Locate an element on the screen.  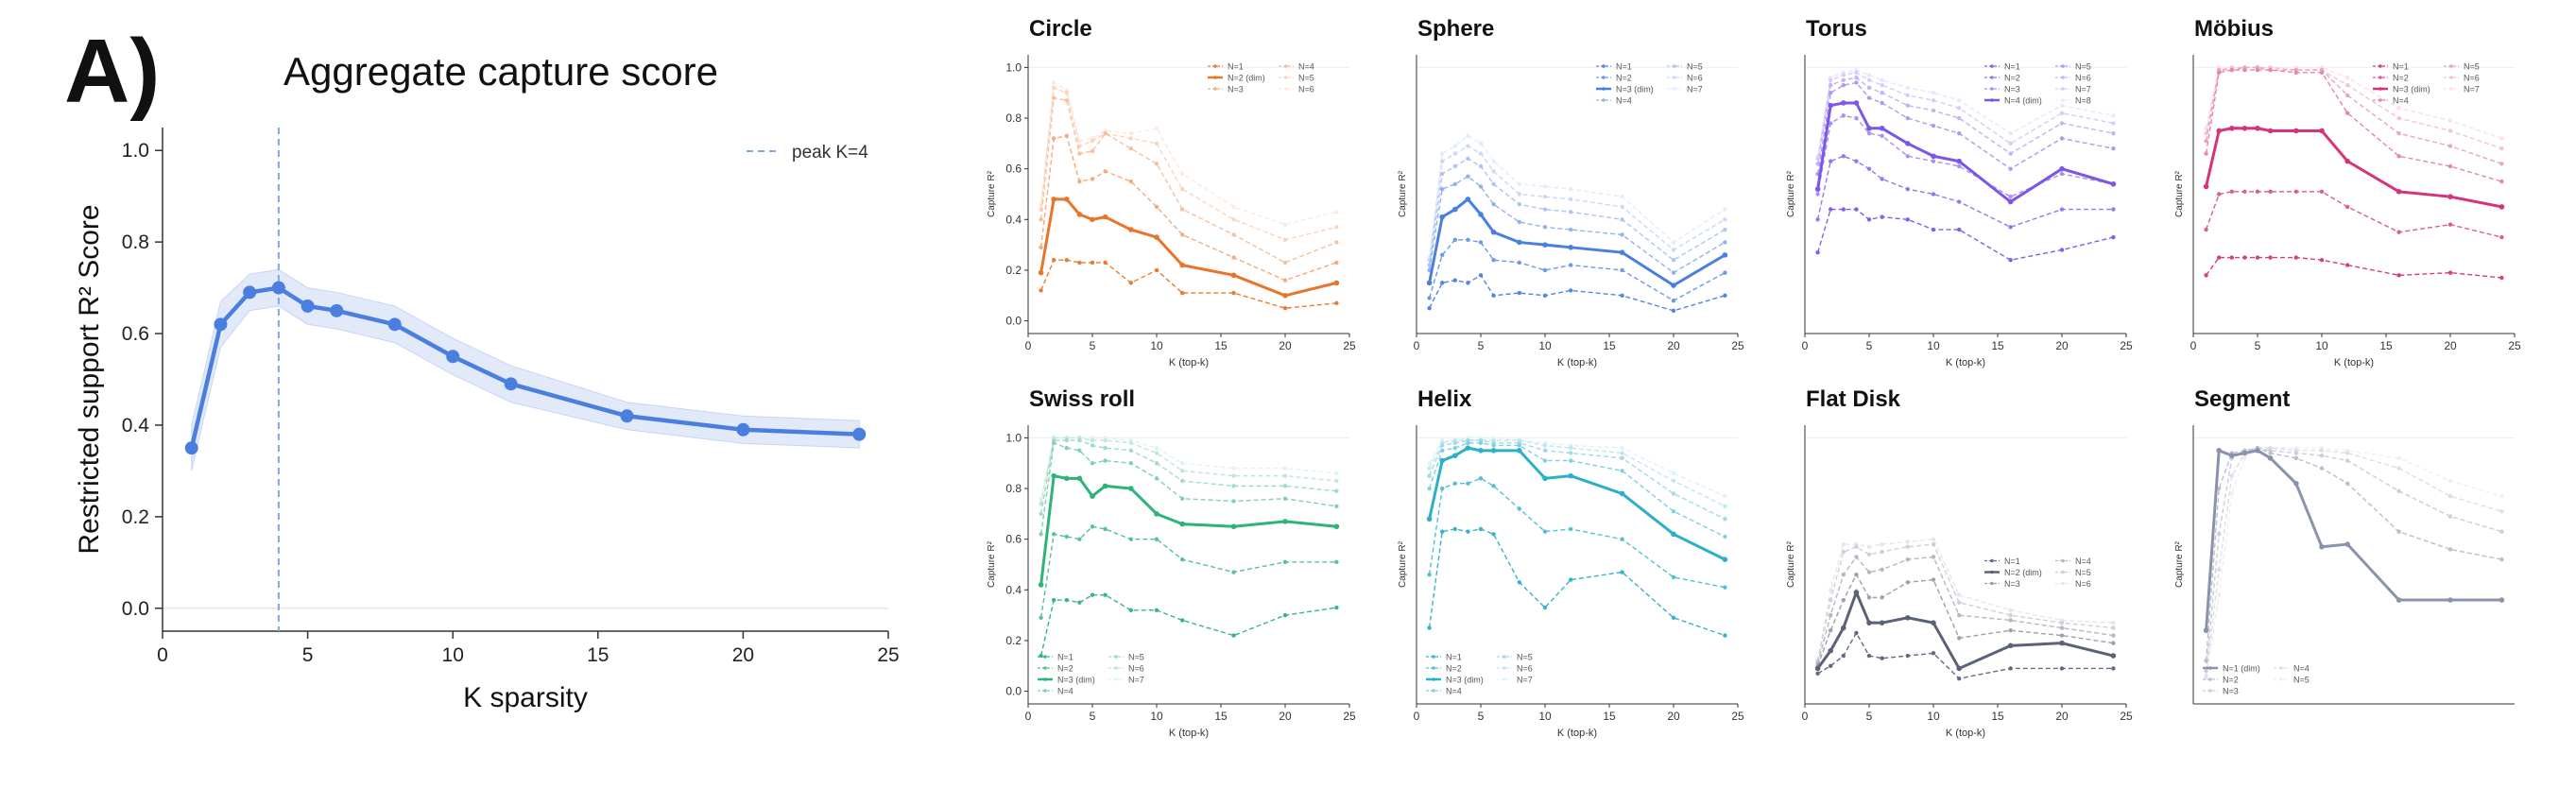
x-axis-label: K (top-k) is located at coordinates (1577, 362).